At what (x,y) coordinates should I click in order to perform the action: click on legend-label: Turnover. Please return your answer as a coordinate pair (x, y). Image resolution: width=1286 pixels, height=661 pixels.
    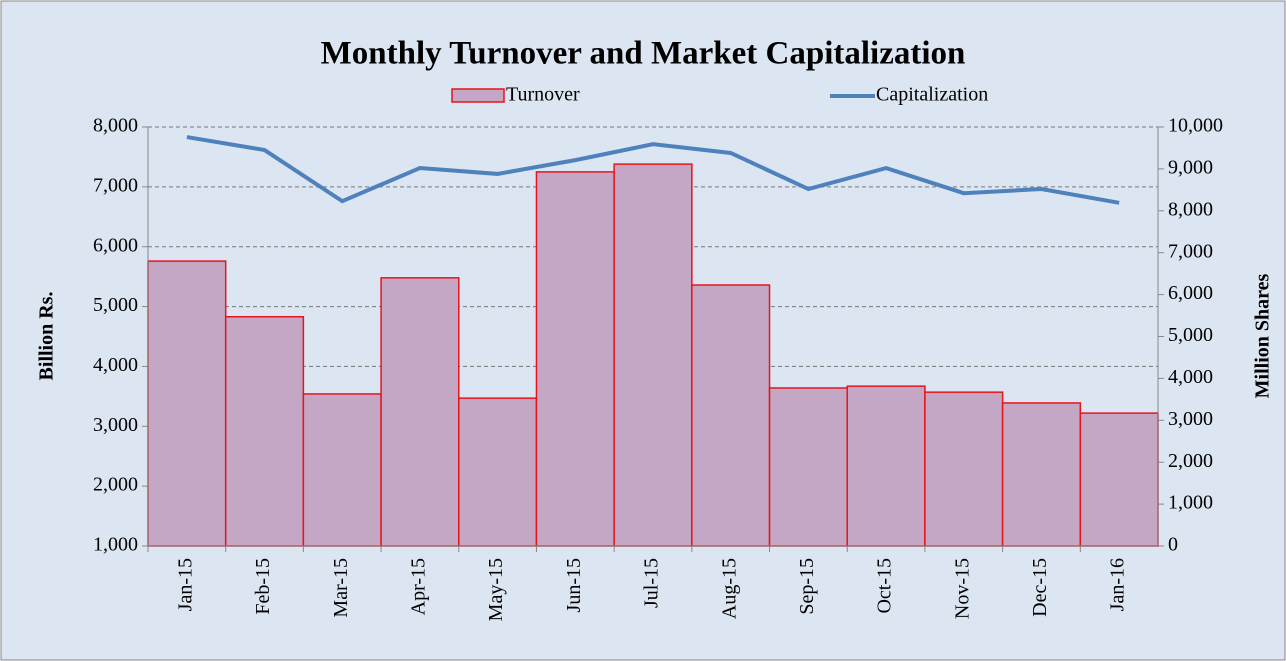
    Looking at the image, I should click on (543, 95).